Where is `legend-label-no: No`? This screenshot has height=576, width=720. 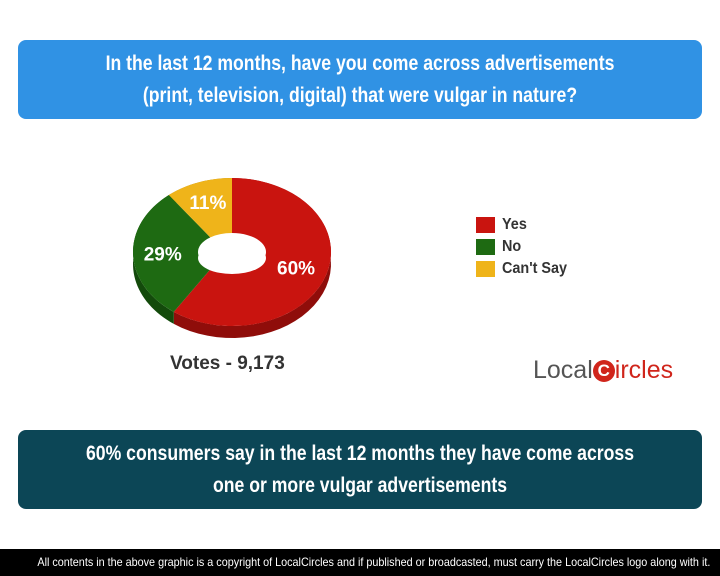 legend-label-no: No is located at coordinates (512, 246).